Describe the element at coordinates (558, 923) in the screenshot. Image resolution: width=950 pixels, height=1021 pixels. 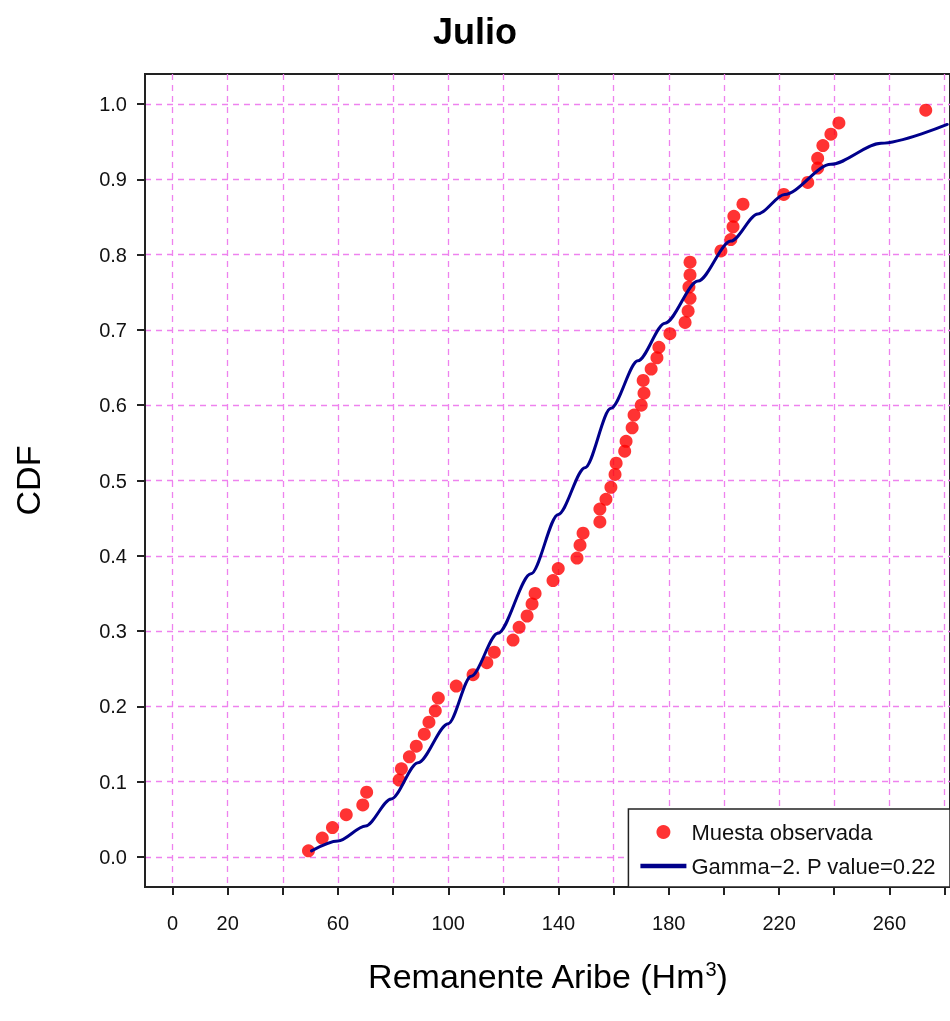
I see `x-tick-label: 140` at that location.